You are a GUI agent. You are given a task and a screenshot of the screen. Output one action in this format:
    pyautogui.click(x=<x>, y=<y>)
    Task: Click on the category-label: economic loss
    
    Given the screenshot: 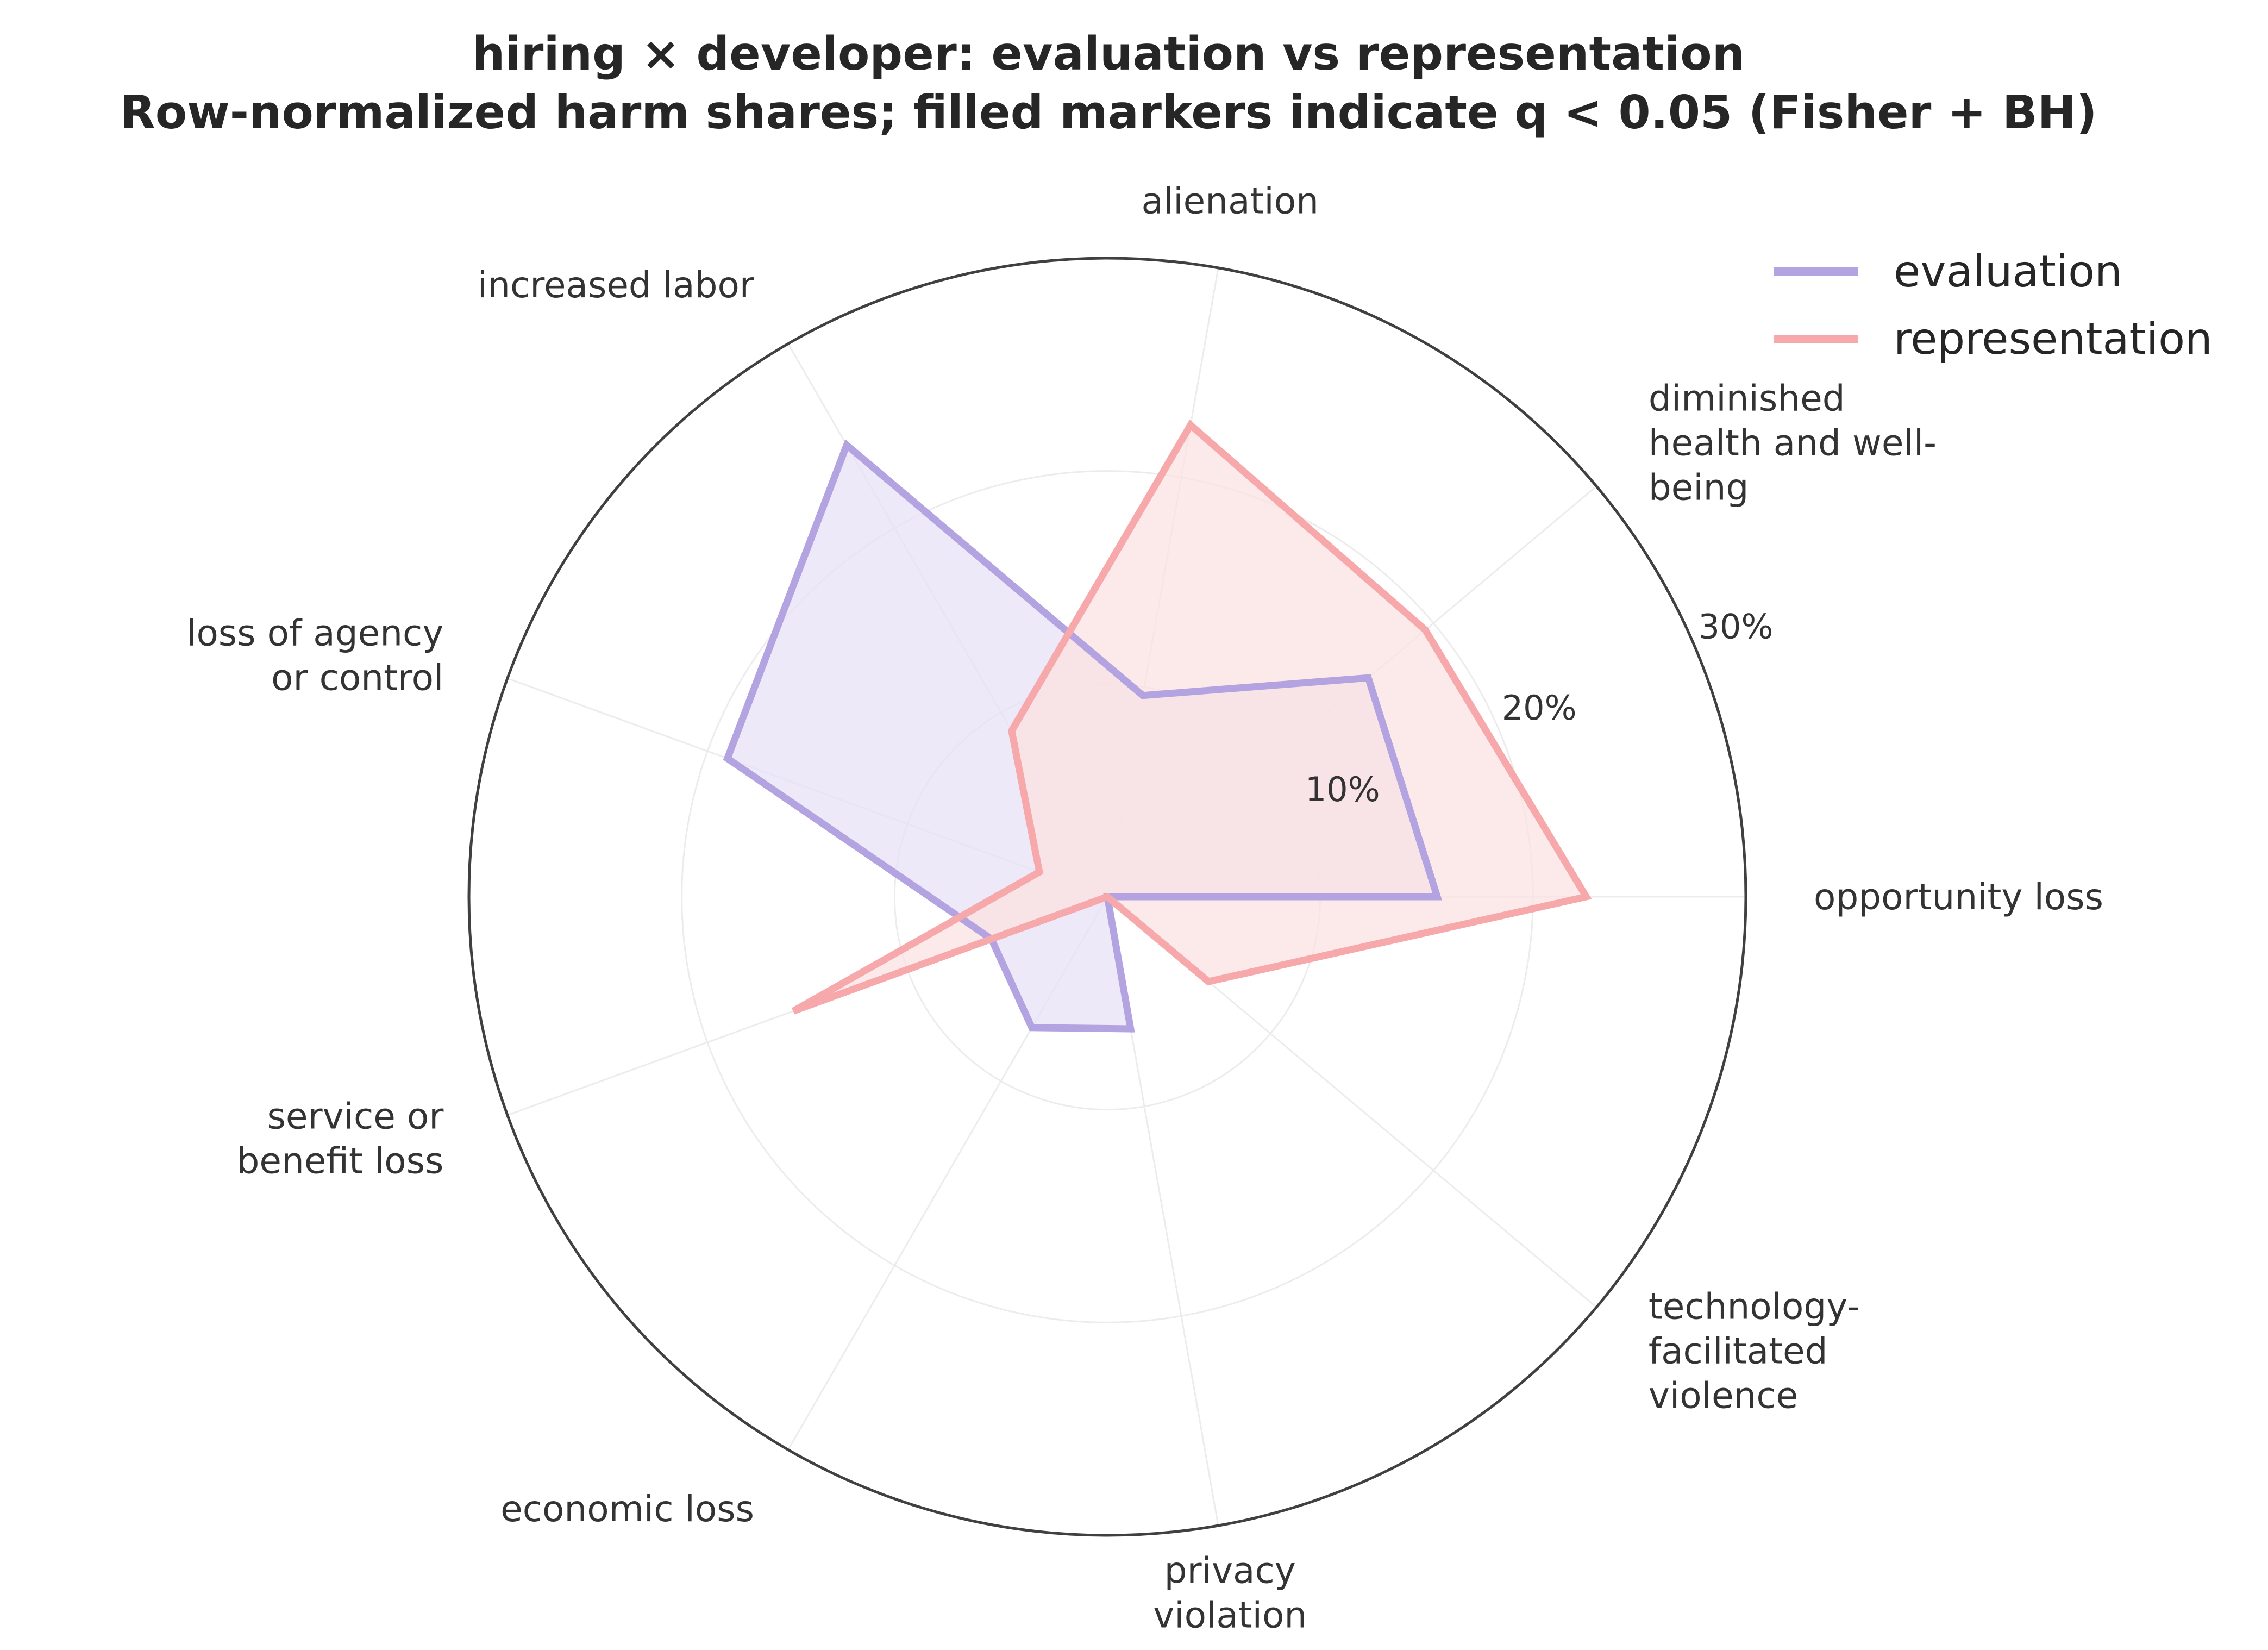 What is the action you would take?
    pyautogui.click(x=627, y=1509)
    